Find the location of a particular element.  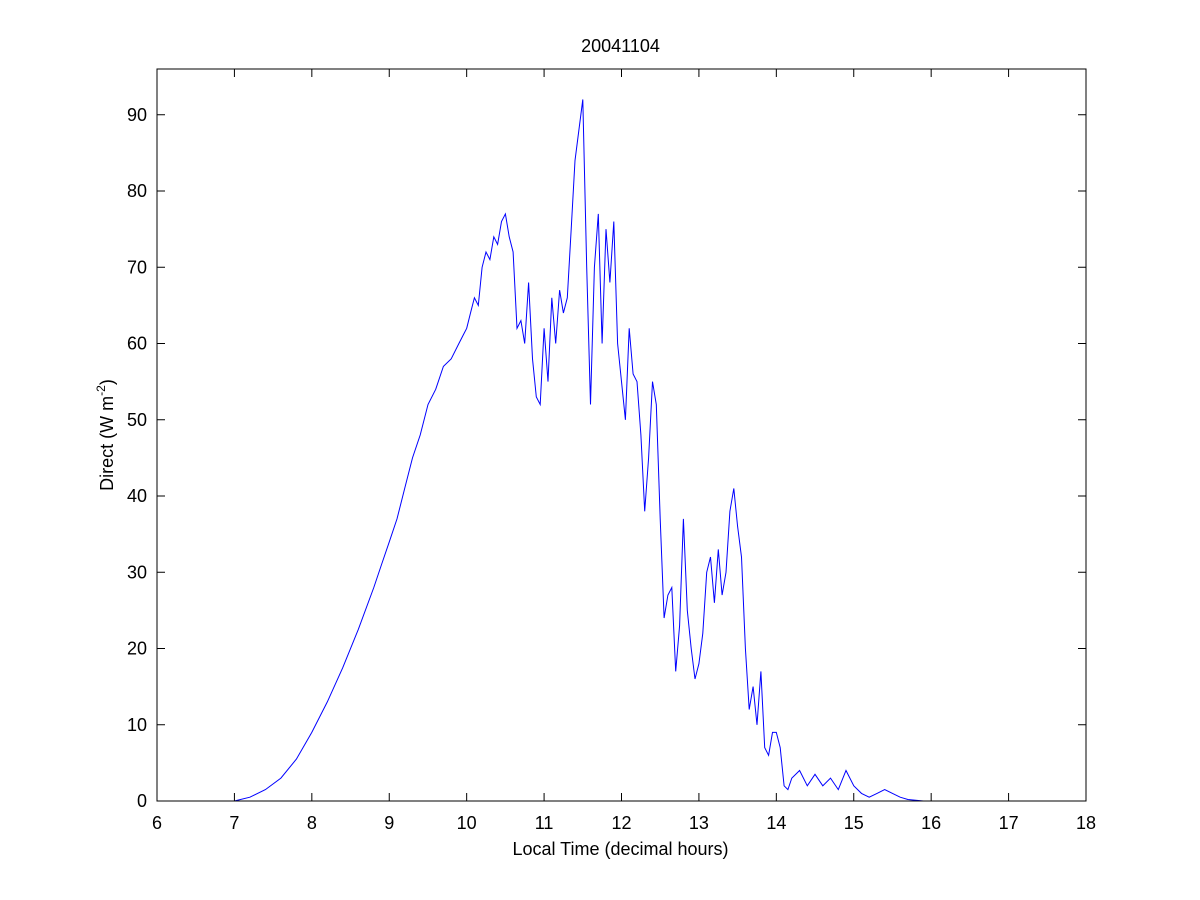

x-tick-label: 16 is located at coordinates (931, 823).